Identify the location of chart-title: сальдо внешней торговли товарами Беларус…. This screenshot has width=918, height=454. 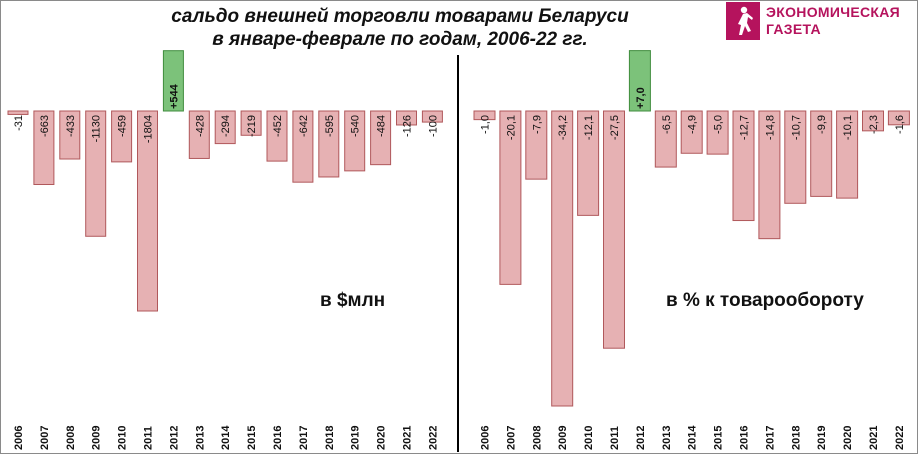
(400, 28).